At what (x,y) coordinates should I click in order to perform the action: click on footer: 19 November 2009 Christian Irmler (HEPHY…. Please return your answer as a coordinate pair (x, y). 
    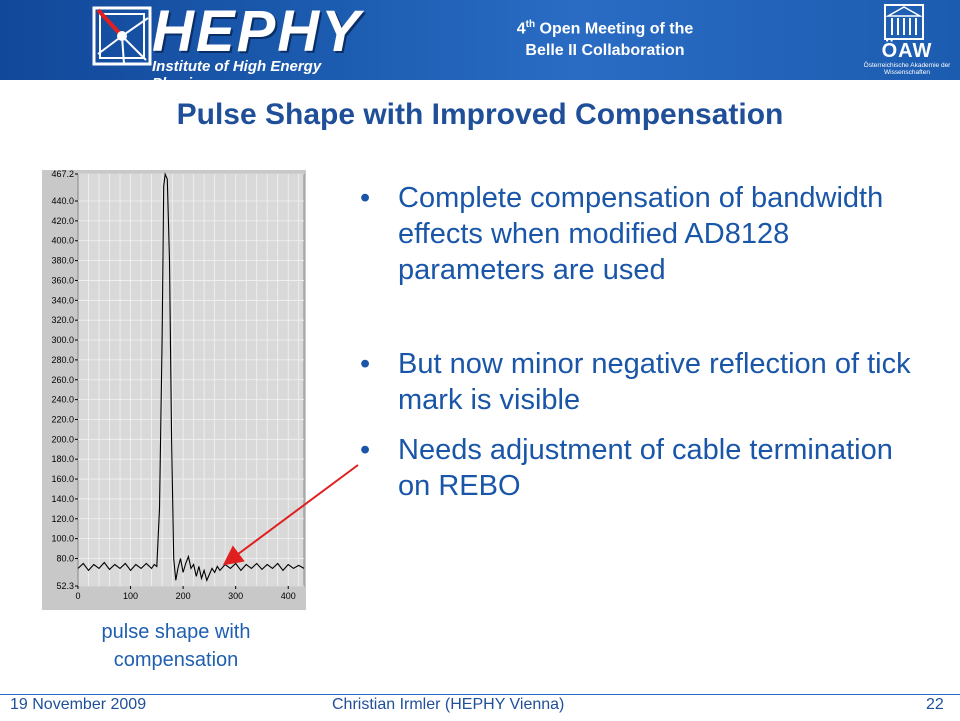
    Looking at the image, I should click on (480, 707).